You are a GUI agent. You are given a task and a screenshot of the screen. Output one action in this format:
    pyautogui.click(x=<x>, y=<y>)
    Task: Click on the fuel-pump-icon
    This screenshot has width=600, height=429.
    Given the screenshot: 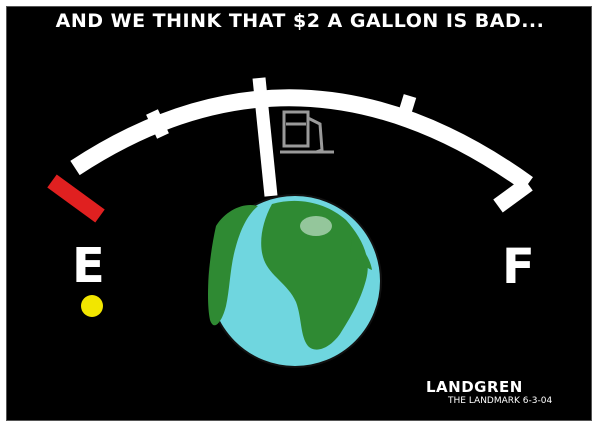 What is the action you would take?
    pyautogui.click(x=307, y=132)
    